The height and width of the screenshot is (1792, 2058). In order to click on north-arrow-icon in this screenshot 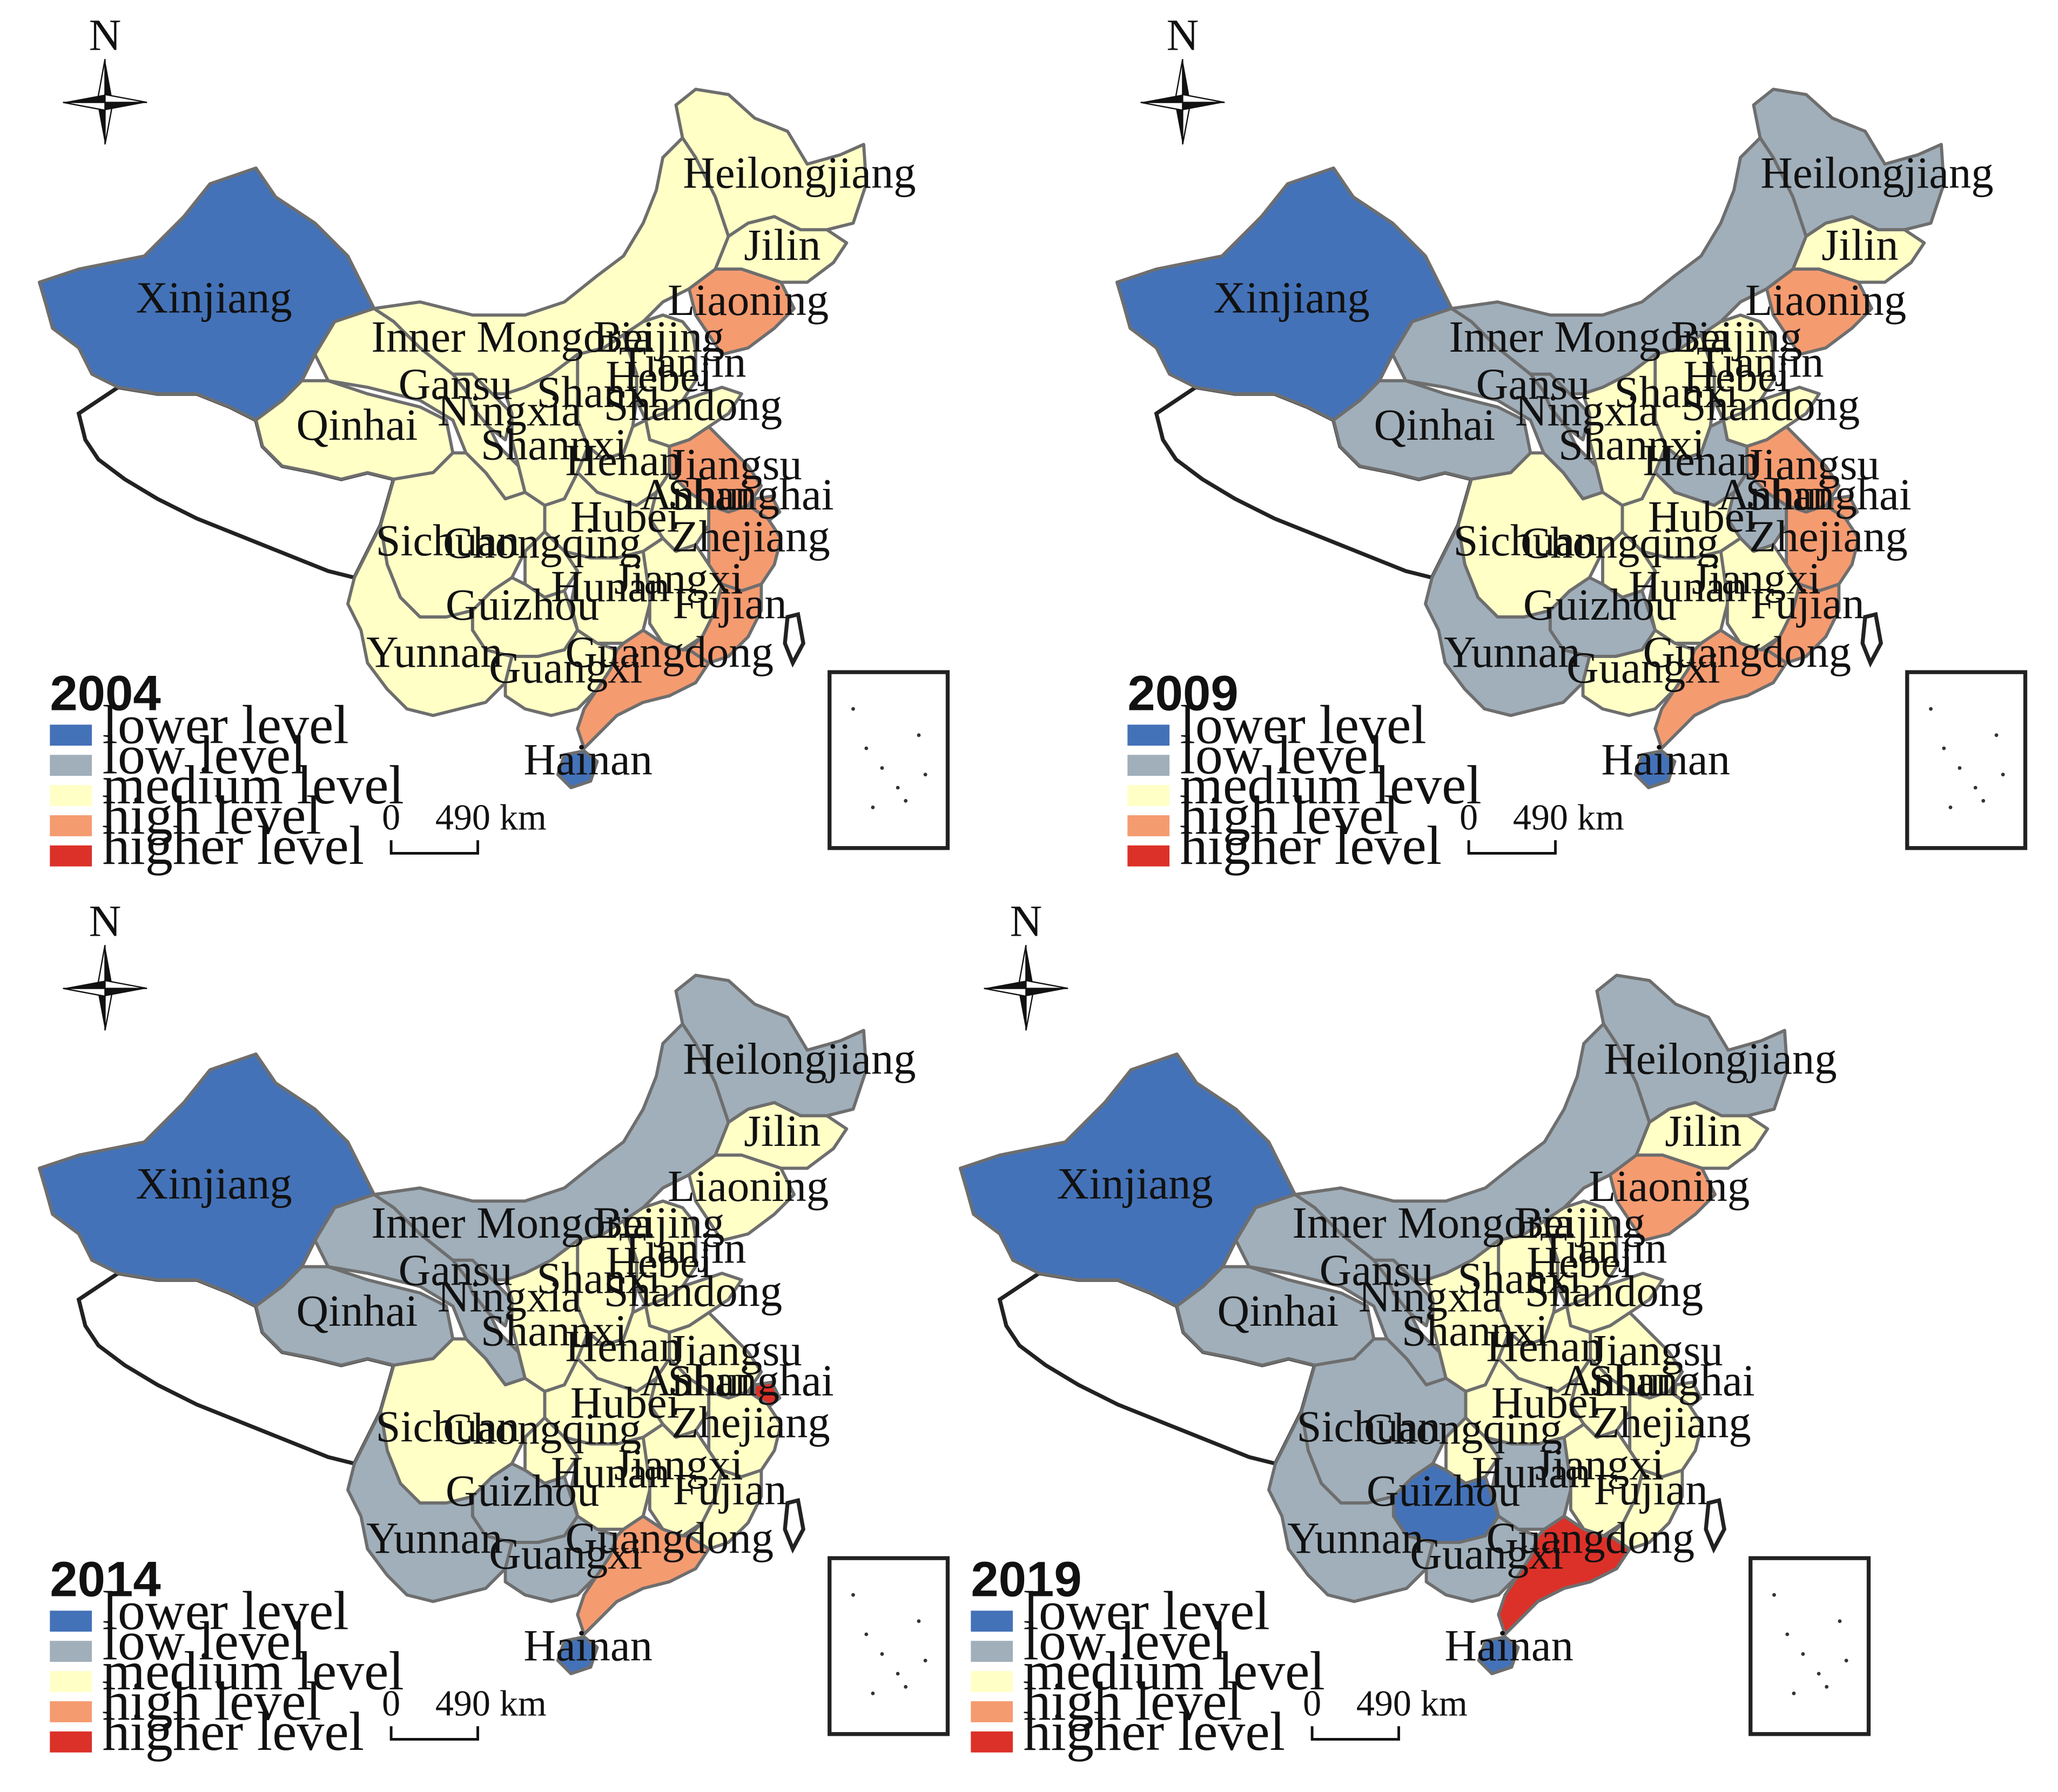, I will do `click(1026, 988)`.